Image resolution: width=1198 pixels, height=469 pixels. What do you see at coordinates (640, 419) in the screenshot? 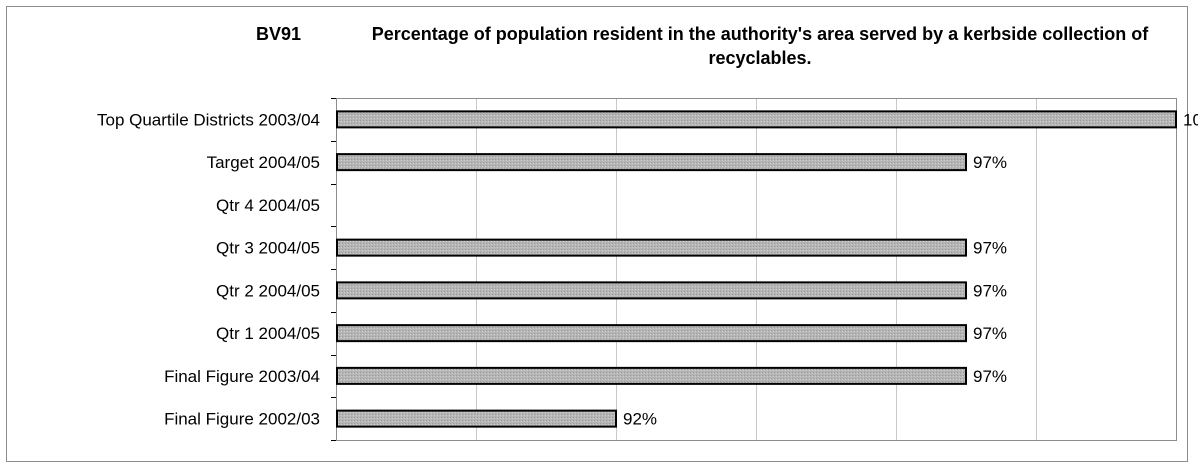
I see `data-label: 92%` at bounding box center [640, 419].